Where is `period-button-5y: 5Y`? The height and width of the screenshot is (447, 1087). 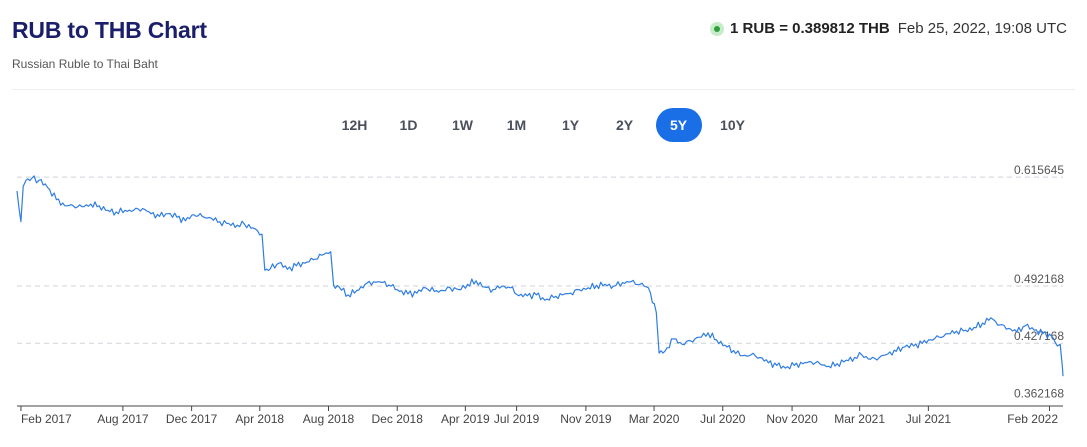
period-button-5y: 5Y is located at coordinates (678, 125).